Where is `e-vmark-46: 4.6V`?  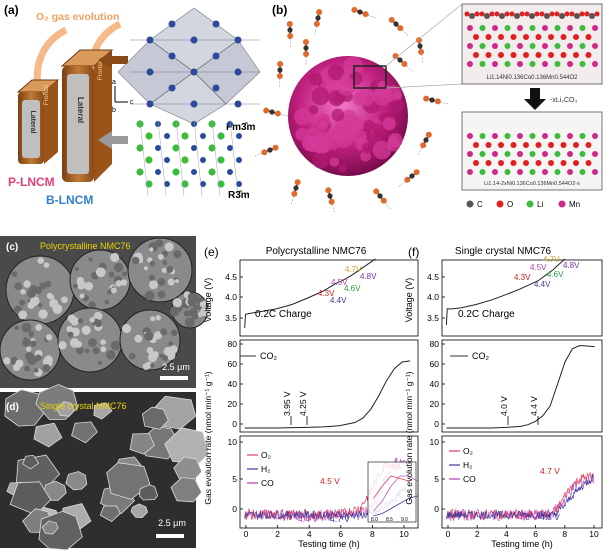
e-vmark-46: 4.6V is located at coordinates (352, 288).